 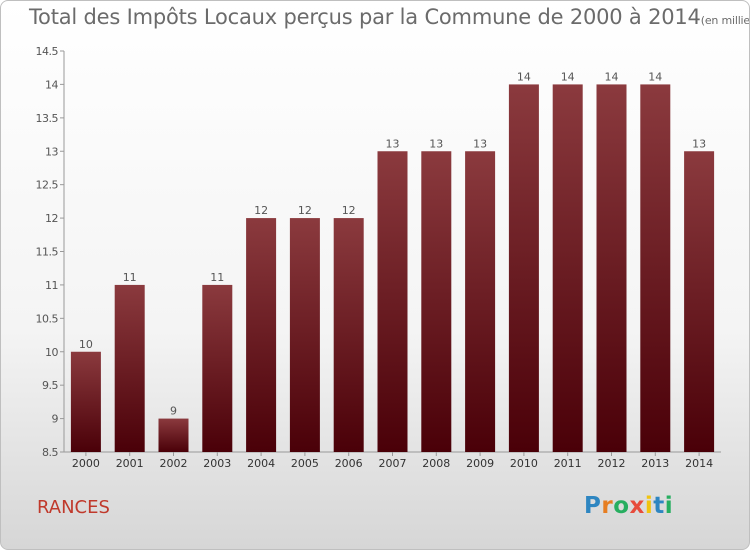 What do you see at coordinates (217, 463) in the screenshot?
I see `x-tick-label: 2003` at bounding box center [217, 463].